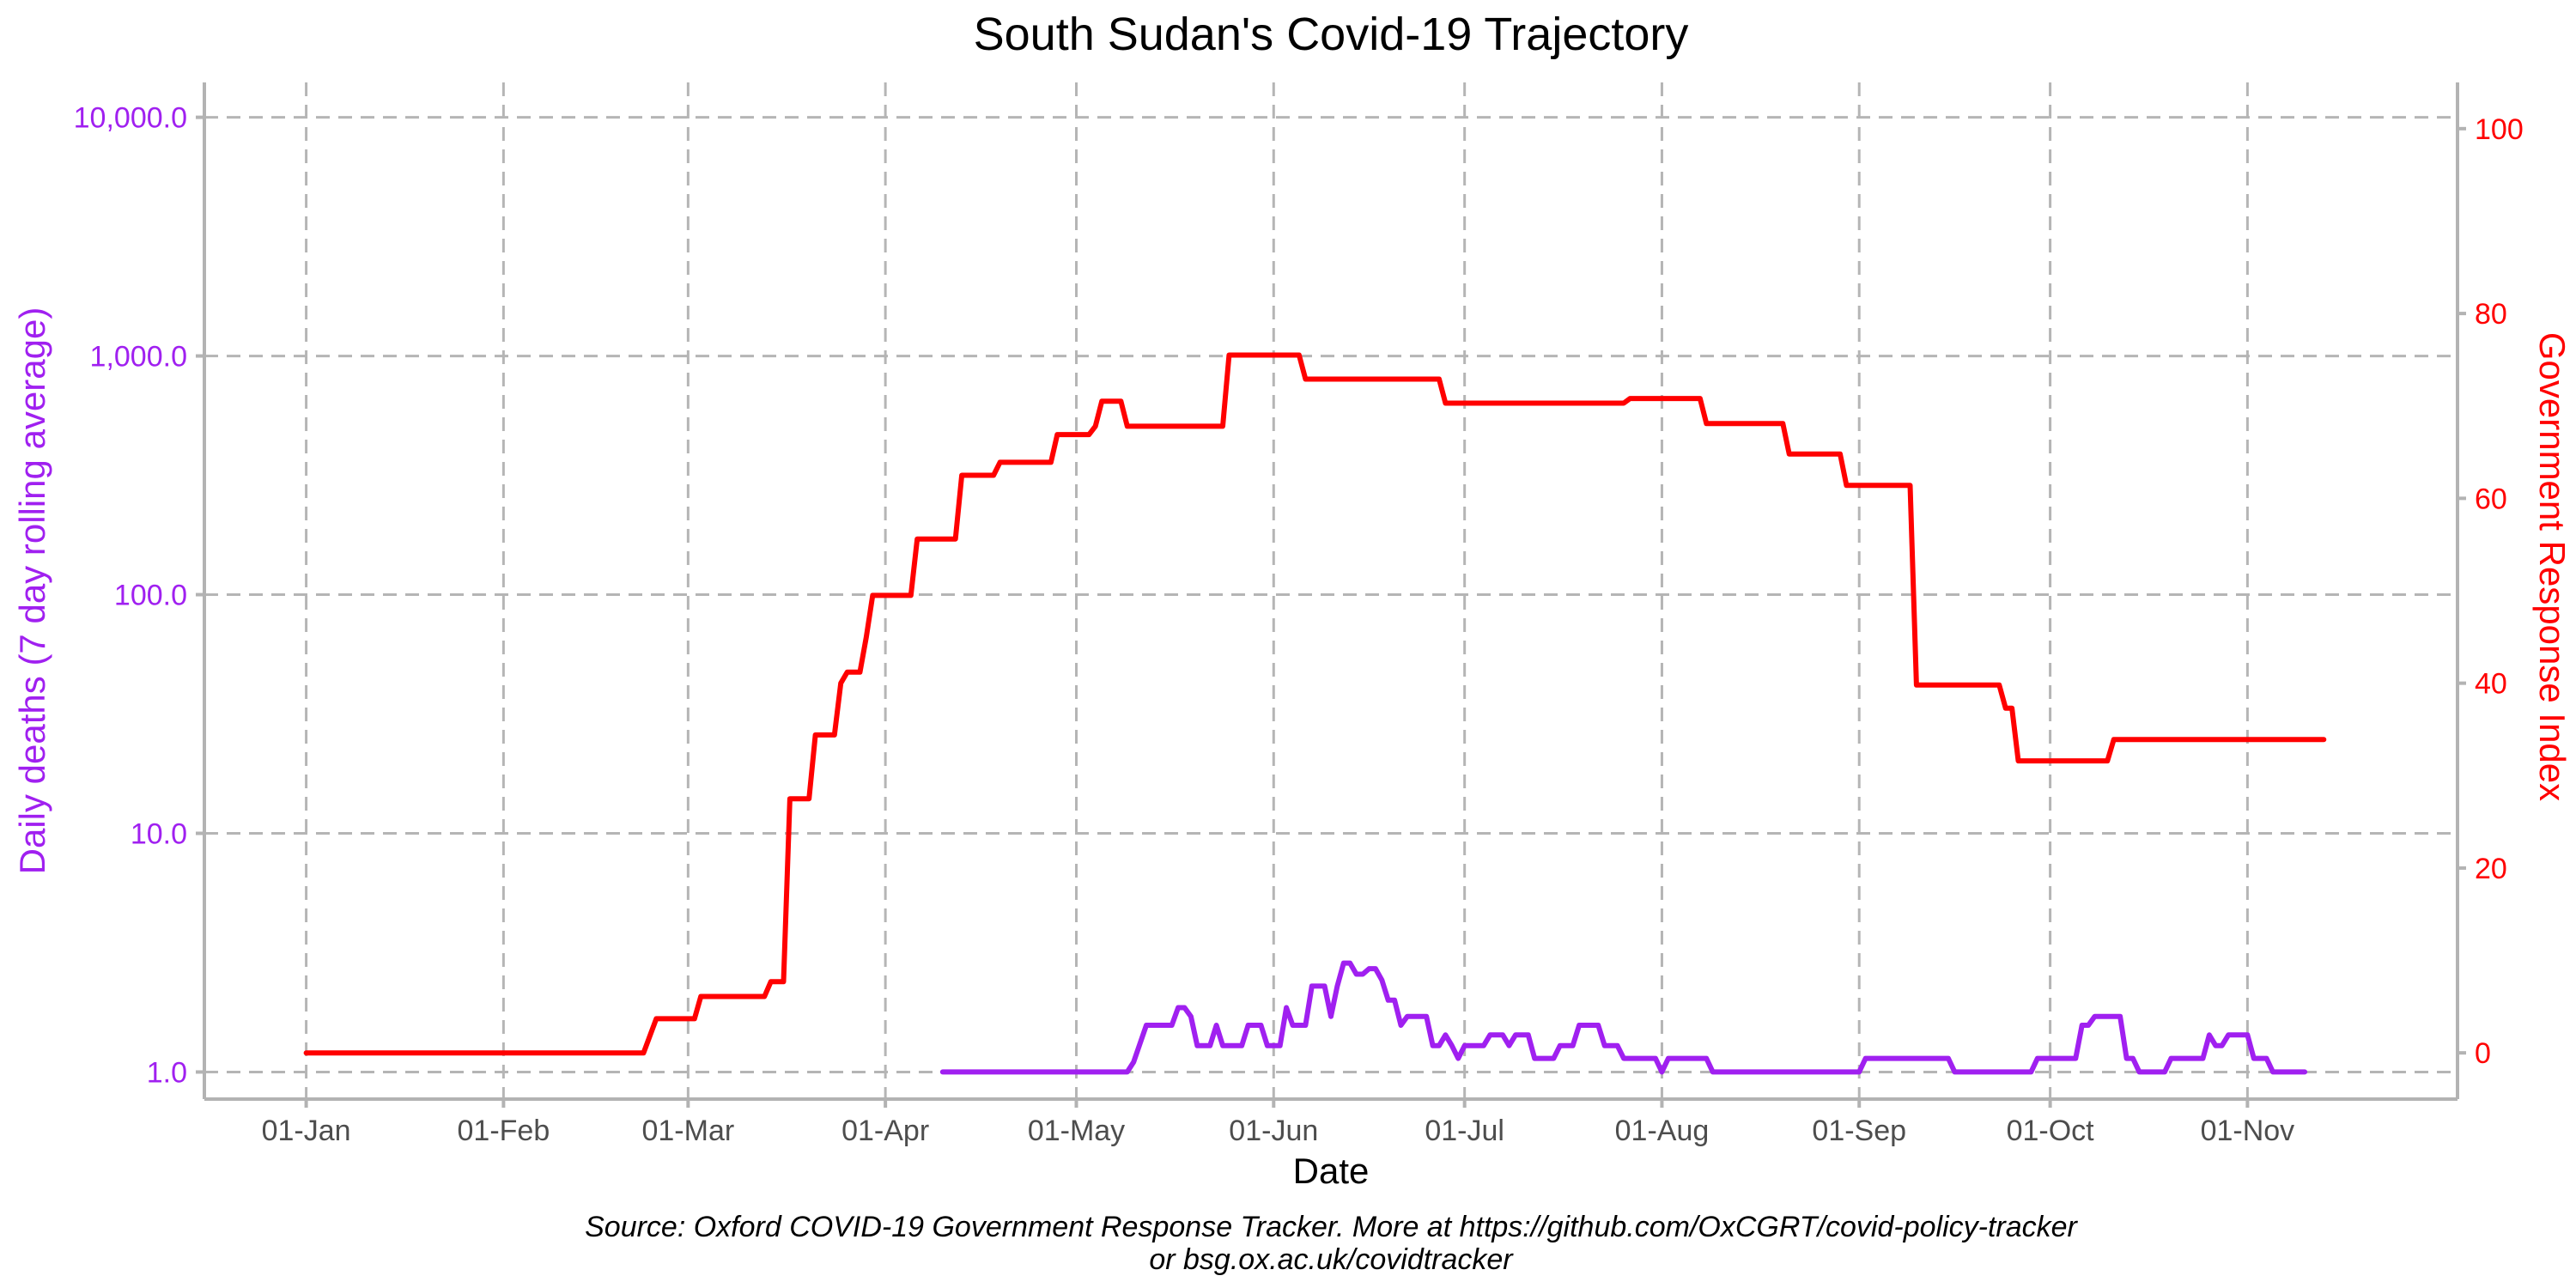 This screenshot has width=2576, height=1288. Describe the element at coordinates (2500, 129) in the screenshot. I see `y-right-tick-label: 100` at that location.